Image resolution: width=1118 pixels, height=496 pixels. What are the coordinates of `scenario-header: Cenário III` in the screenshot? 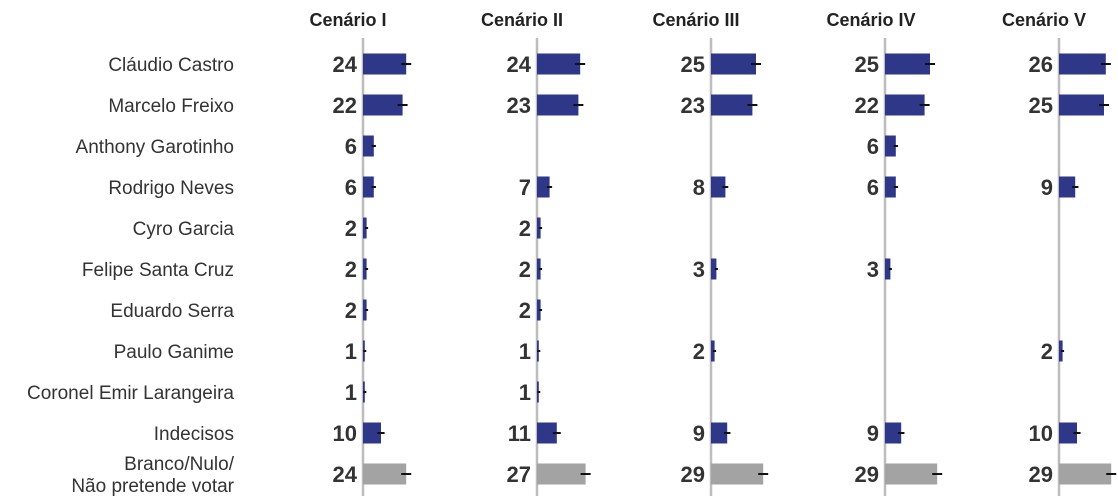 It's located at (695, 20).